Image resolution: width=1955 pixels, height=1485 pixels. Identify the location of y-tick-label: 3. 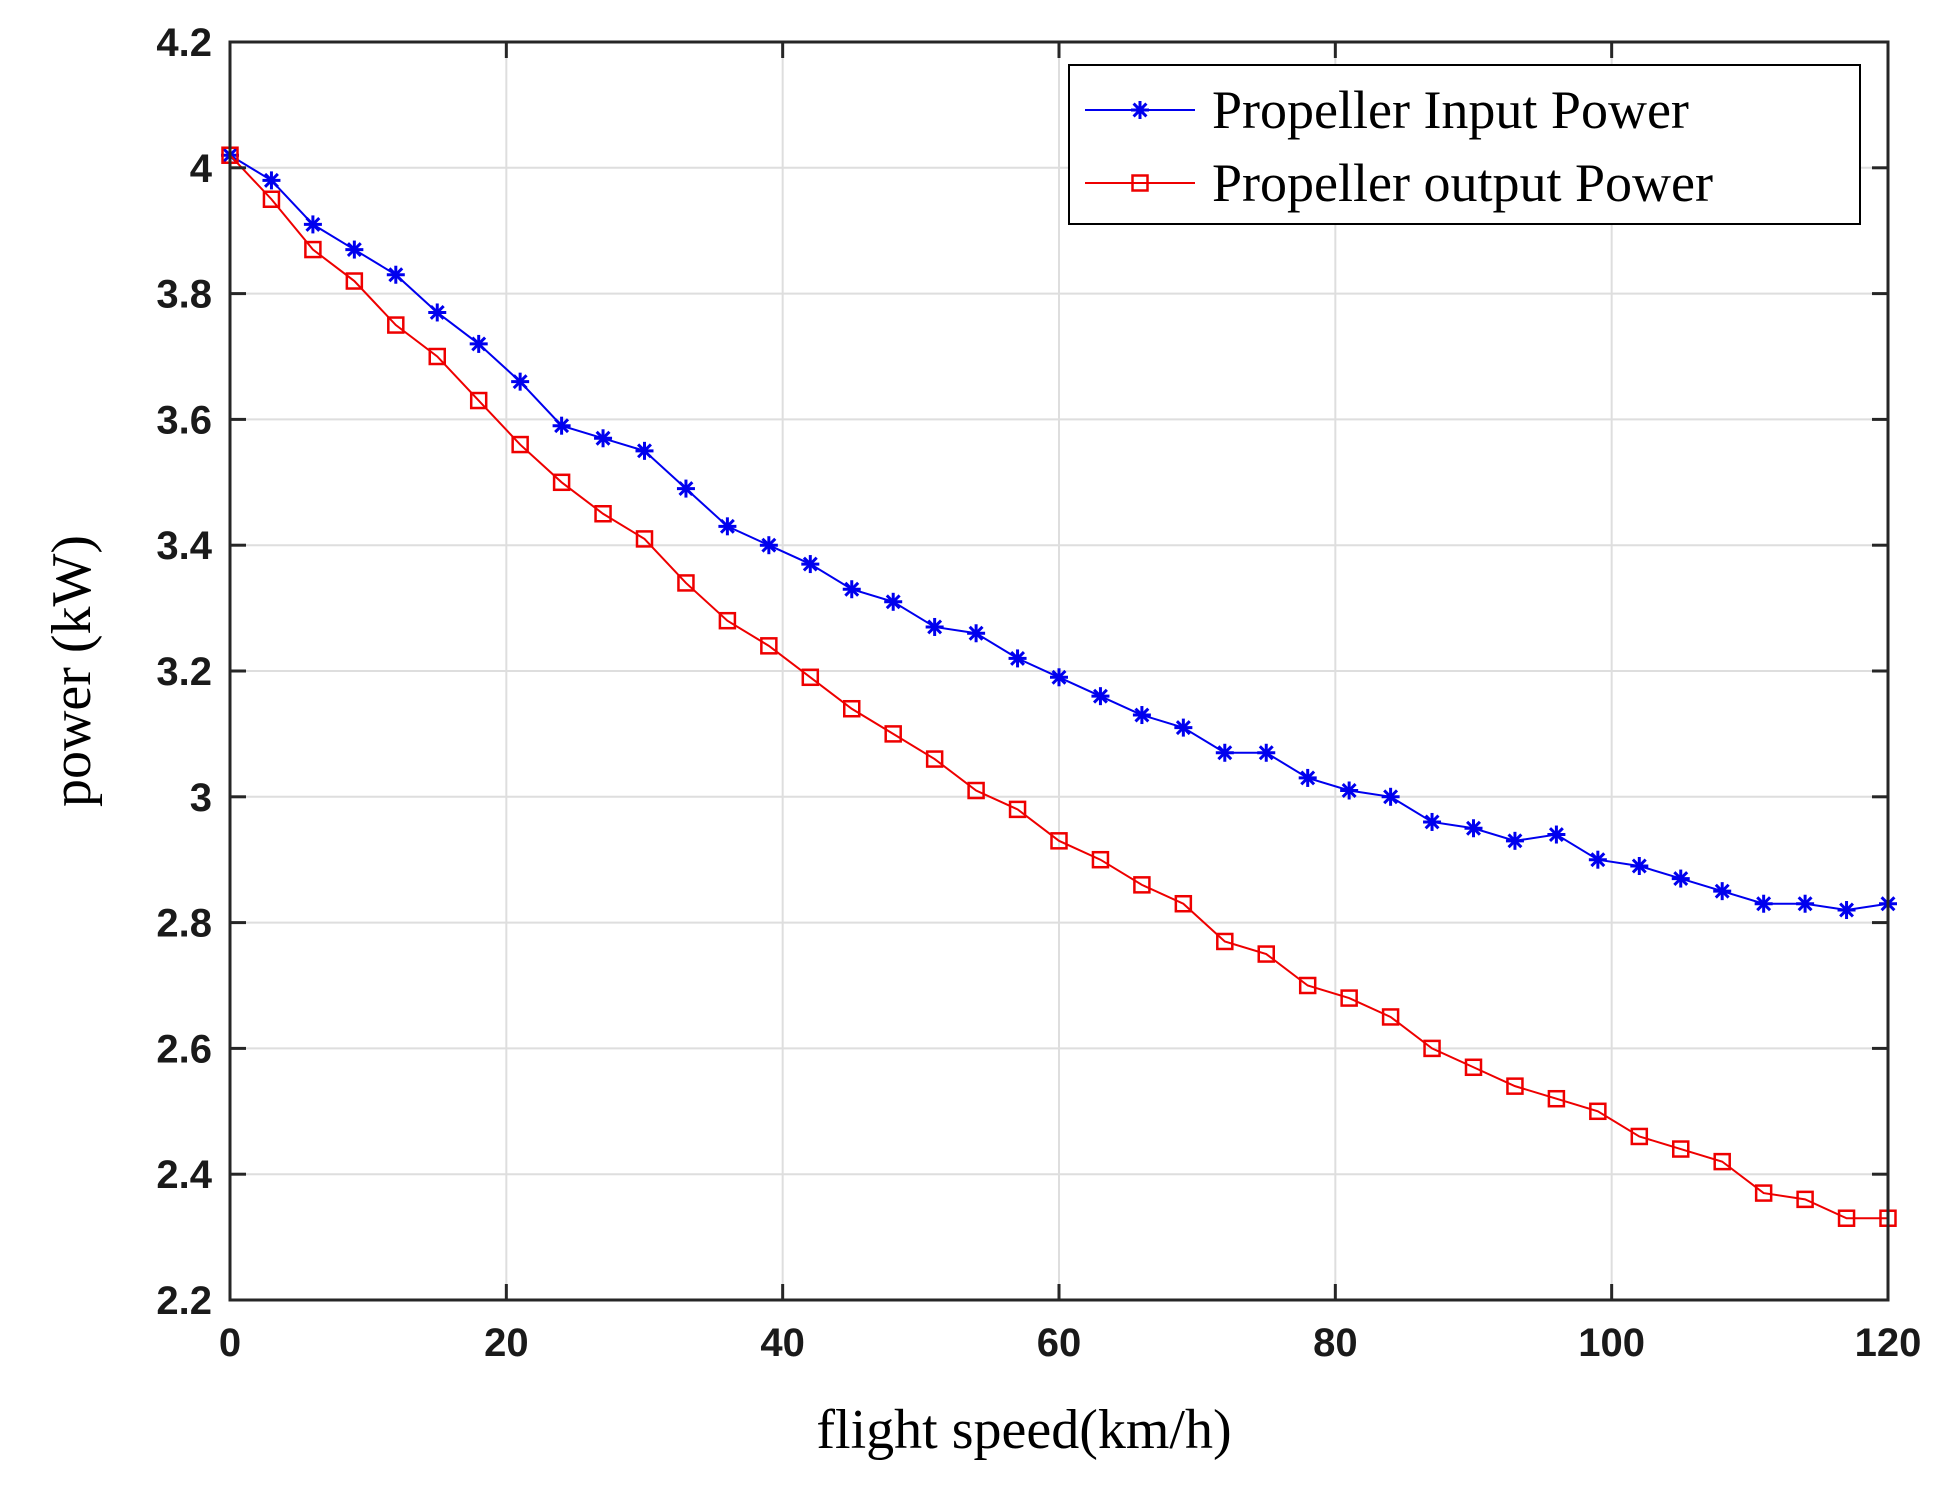
(201, 798).